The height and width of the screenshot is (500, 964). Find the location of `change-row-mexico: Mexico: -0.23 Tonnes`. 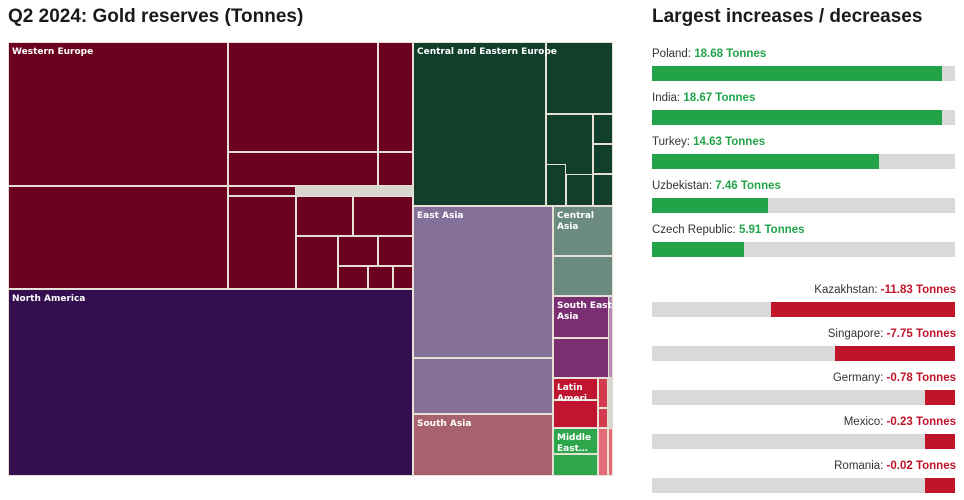

change-row-mexico: Mexico: -0.23 Tonnes is located at coordinates (804, 434).